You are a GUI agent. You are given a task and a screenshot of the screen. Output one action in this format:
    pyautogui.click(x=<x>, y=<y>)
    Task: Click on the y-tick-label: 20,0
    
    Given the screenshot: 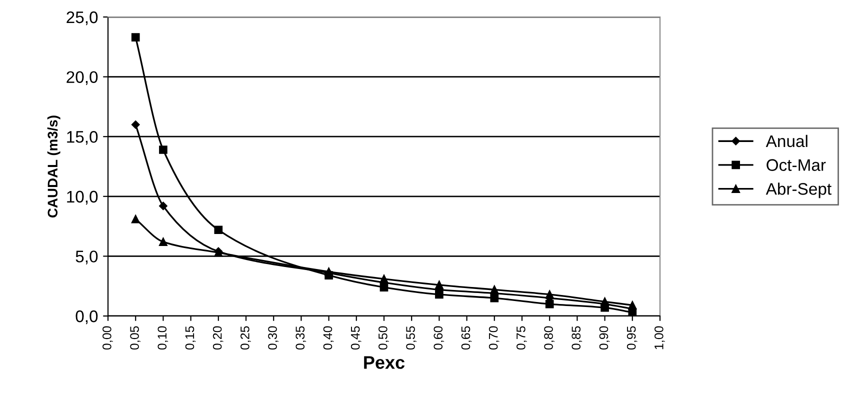 What is the action you would take?
    pyautogui.click(x=82, y=78)
    